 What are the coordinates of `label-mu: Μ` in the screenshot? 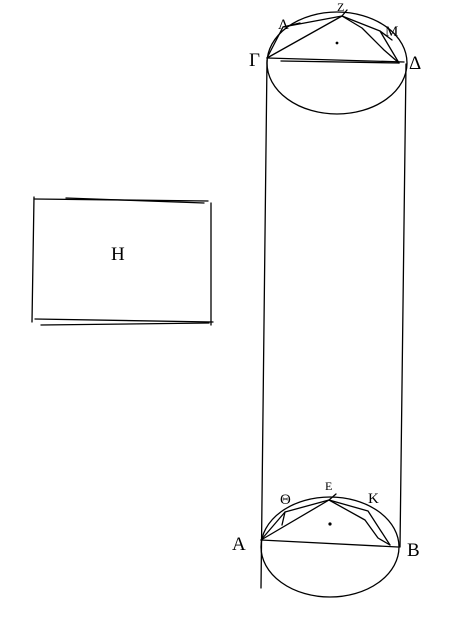 It's located at (391, 32).